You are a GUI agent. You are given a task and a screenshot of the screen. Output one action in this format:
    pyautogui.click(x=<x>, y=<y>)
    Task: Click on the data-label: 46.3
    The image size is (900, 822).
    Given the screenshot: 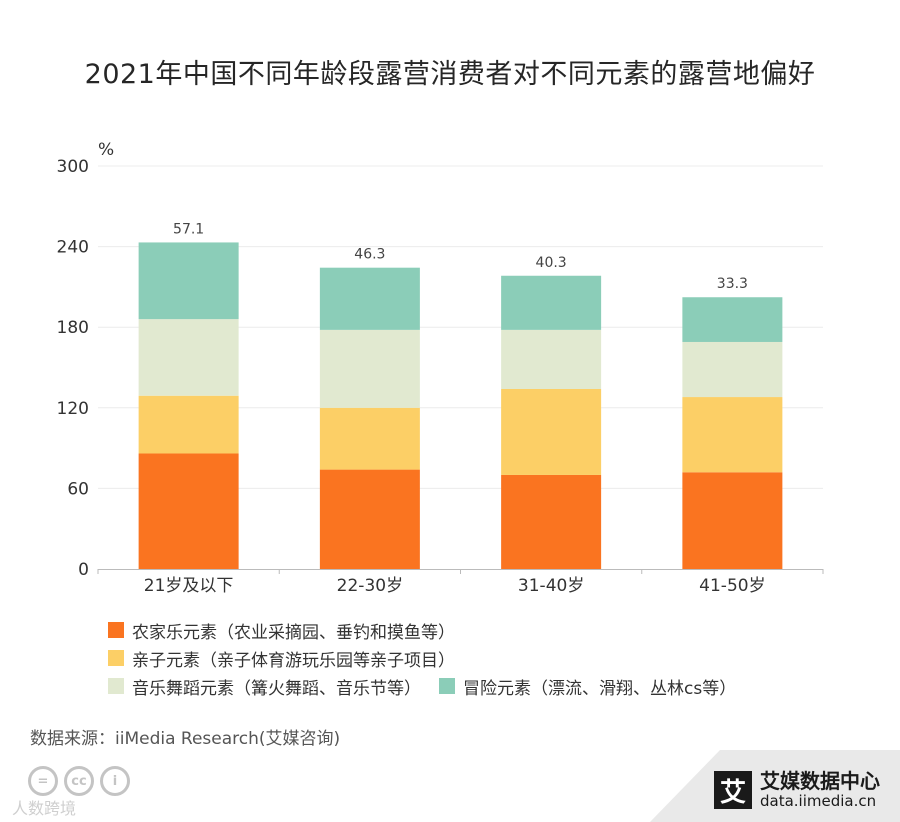 What is the action you would take?
    pyautogui.click(x=369, y=255)
    